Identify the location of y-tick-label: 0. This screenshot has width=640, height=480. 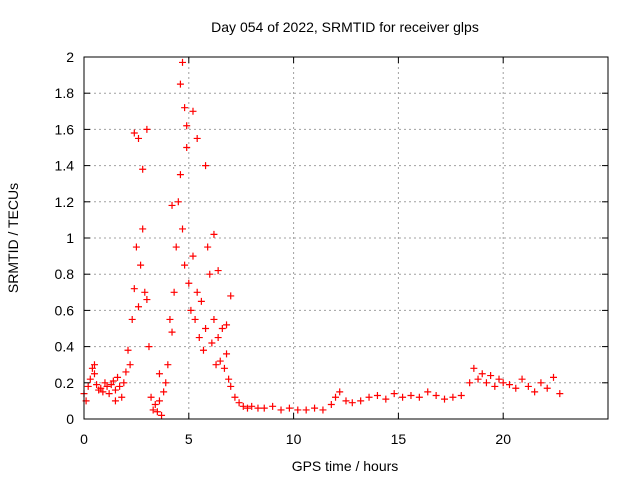
(70, 419).